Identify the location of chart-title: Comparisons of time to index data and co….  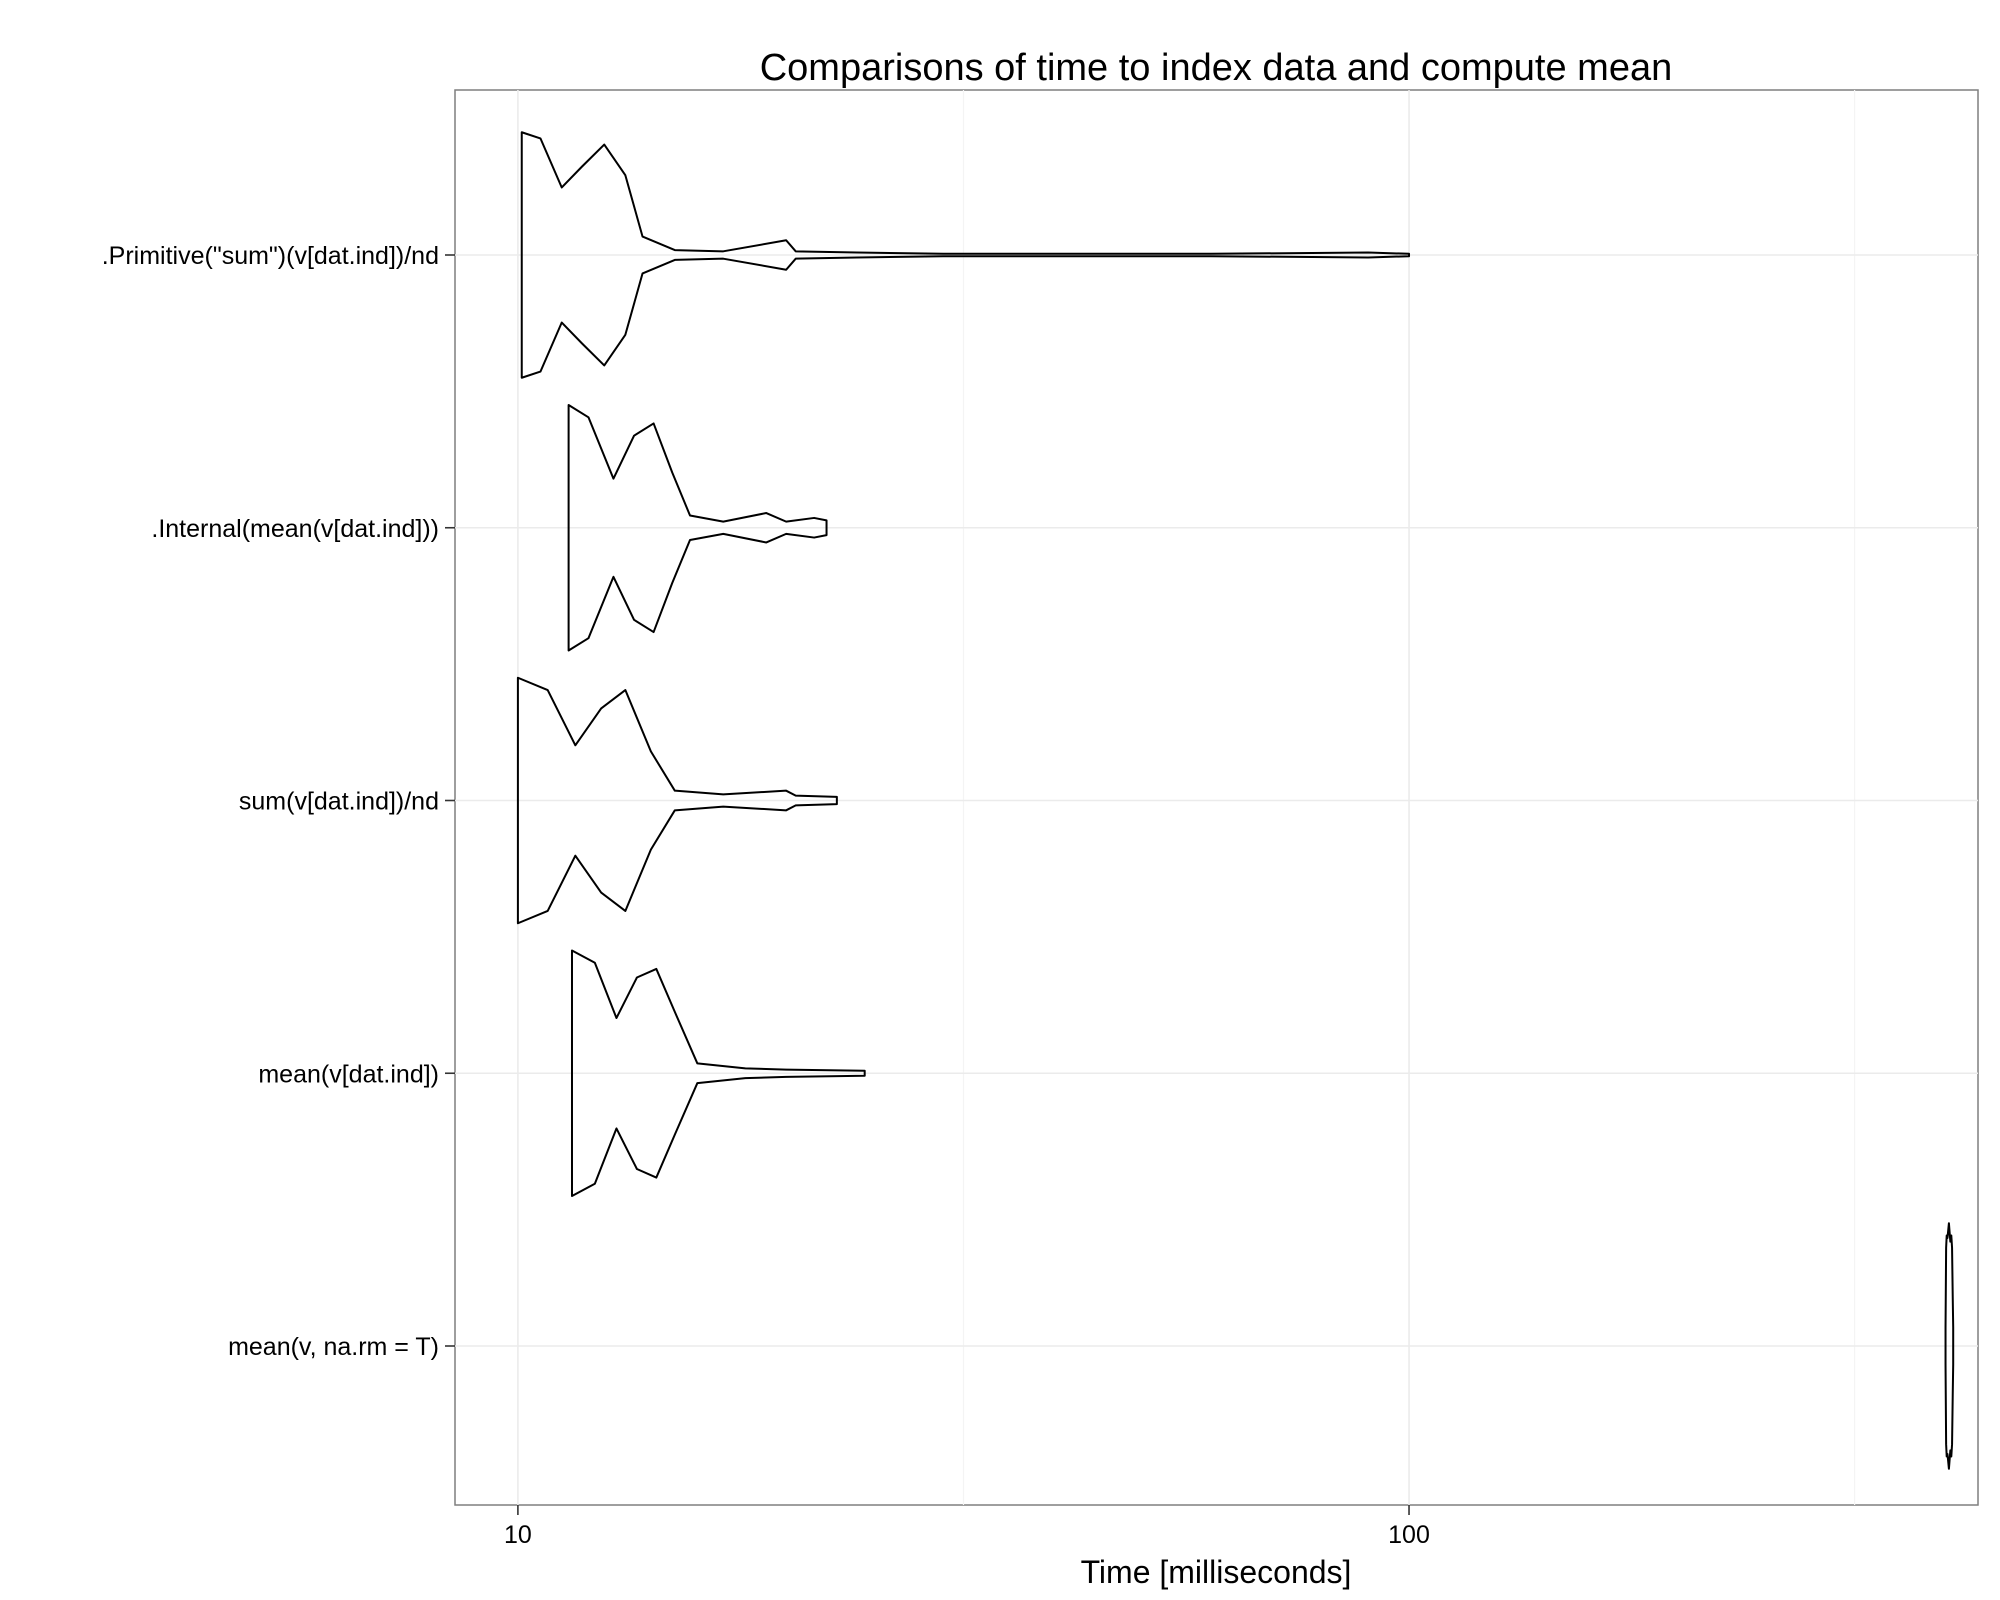
(1216, 68).